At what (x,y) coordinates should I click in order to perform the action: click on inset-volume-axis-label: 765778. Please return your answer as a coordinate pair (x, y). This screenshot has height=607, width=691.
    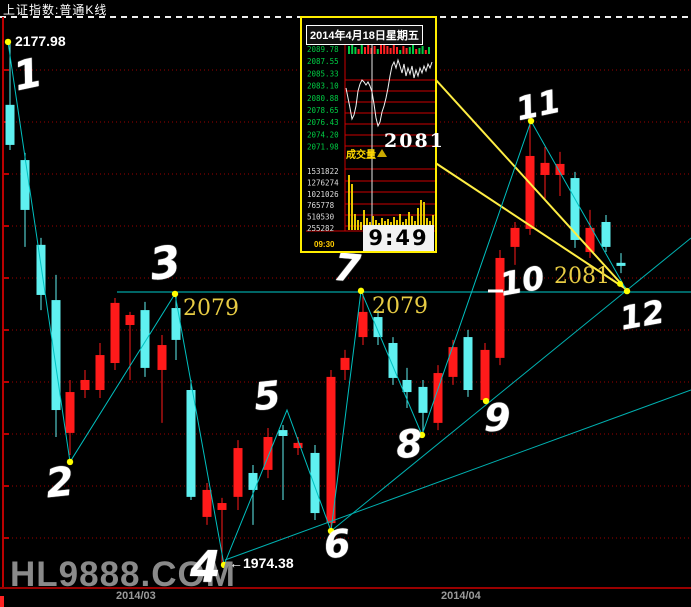
    Looking at the image, I should click on (321, 205).